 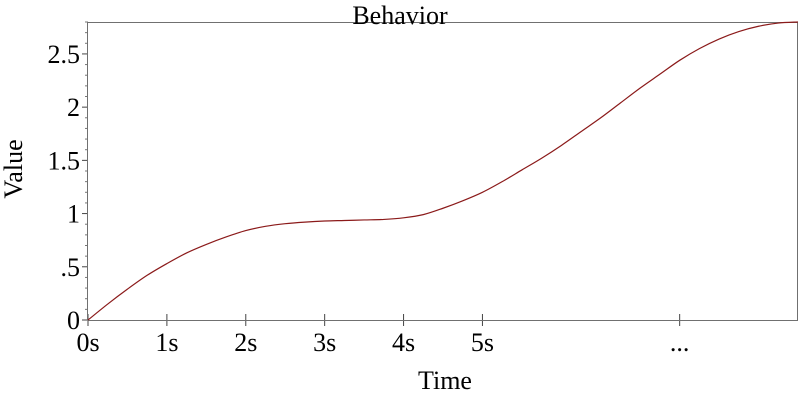 I want to click on x-tick-label: 3s, so click(x=324, y=342).